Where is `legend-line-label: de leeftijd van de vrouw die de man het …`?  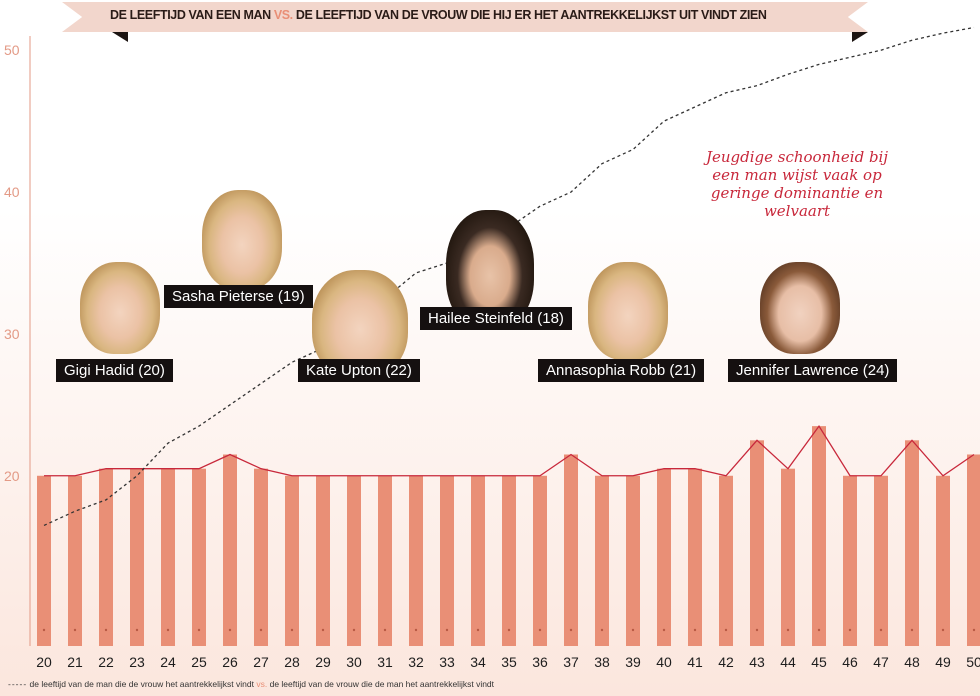 legend-line-label: de leeftijd van de vrouw die de man het … is located at coordinates (382, 684).